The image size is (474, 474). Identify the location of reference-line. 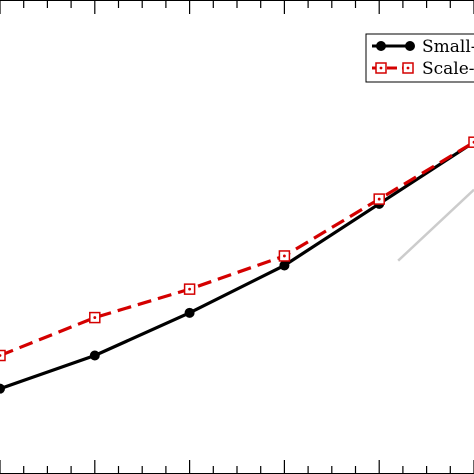
(435, 225).